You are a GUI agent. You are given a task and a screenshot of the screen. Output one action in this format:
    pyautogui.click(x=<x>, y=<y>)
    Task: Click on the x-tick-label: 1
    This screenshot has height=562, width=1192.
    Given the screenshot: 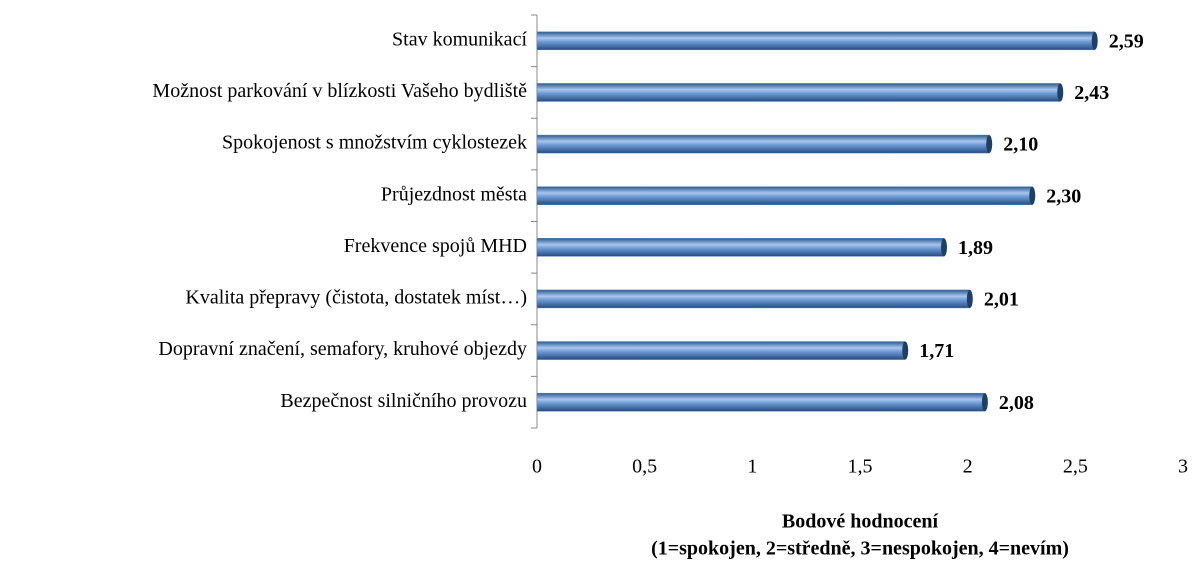 What is the action you would take?
    pyautogui.click(x=752, y=467)
    